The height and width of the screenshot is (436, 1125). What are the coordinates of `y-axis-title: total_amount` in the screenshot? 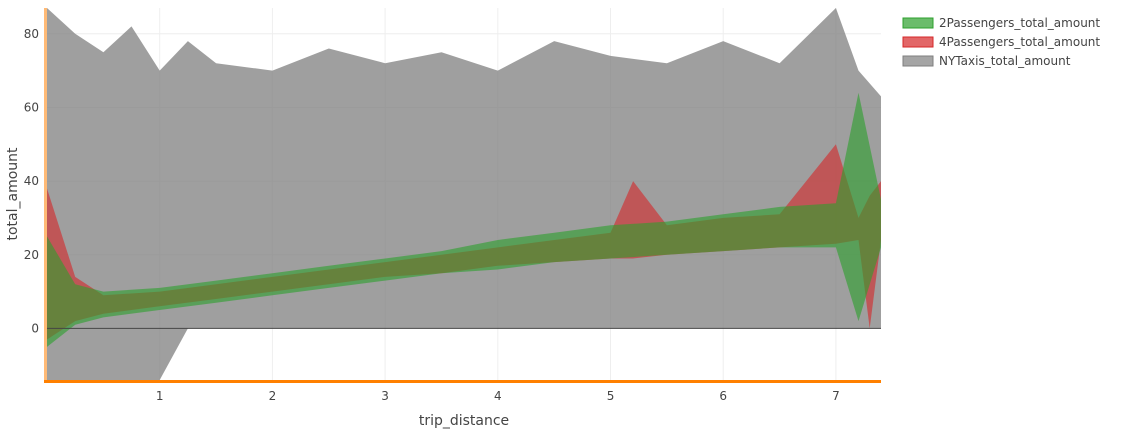 It's located at (13, 194).